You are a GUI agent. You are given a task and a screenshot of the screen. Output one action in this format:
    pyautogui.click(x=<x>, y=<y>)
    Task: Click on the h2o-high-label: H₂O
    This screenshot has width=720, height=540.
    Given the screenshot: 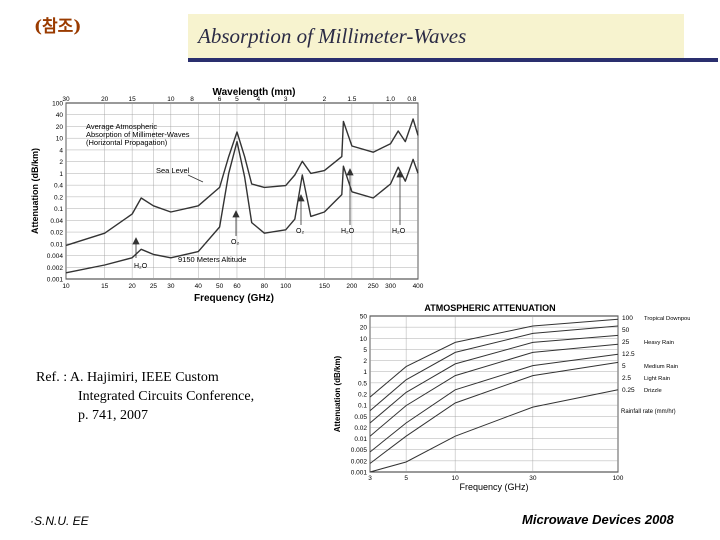 What is the action you would take?
    pyautogui.click(x=399, y=231)
    